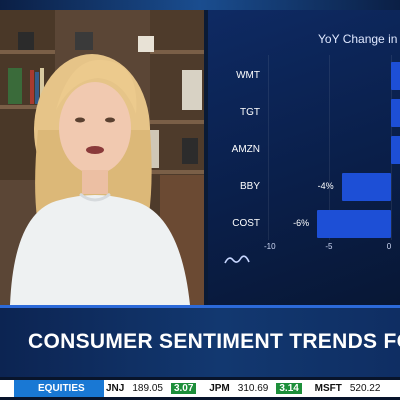  I want to click on category-label: COST, so click(246, 223).